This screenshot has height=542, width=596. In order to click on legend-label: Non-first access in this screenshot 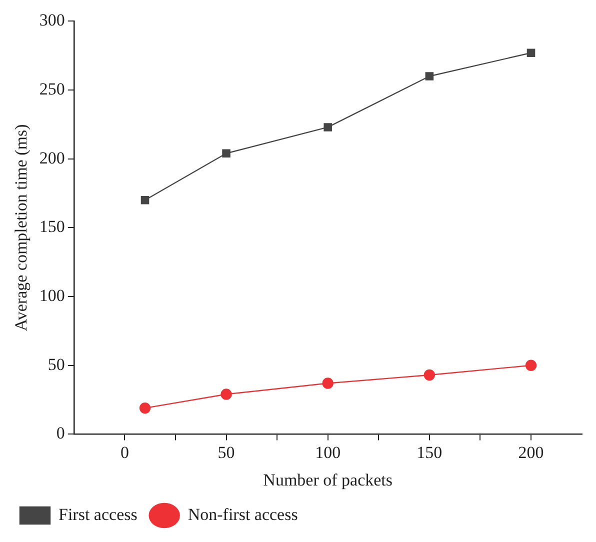, I will do `click(243, 514)`.